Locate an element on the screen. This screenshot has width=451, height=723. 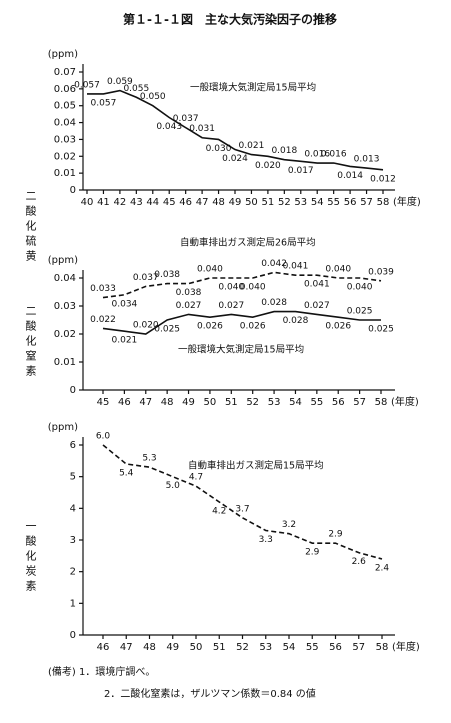
value-label: 0.020 is located at coordinates (146, 326).